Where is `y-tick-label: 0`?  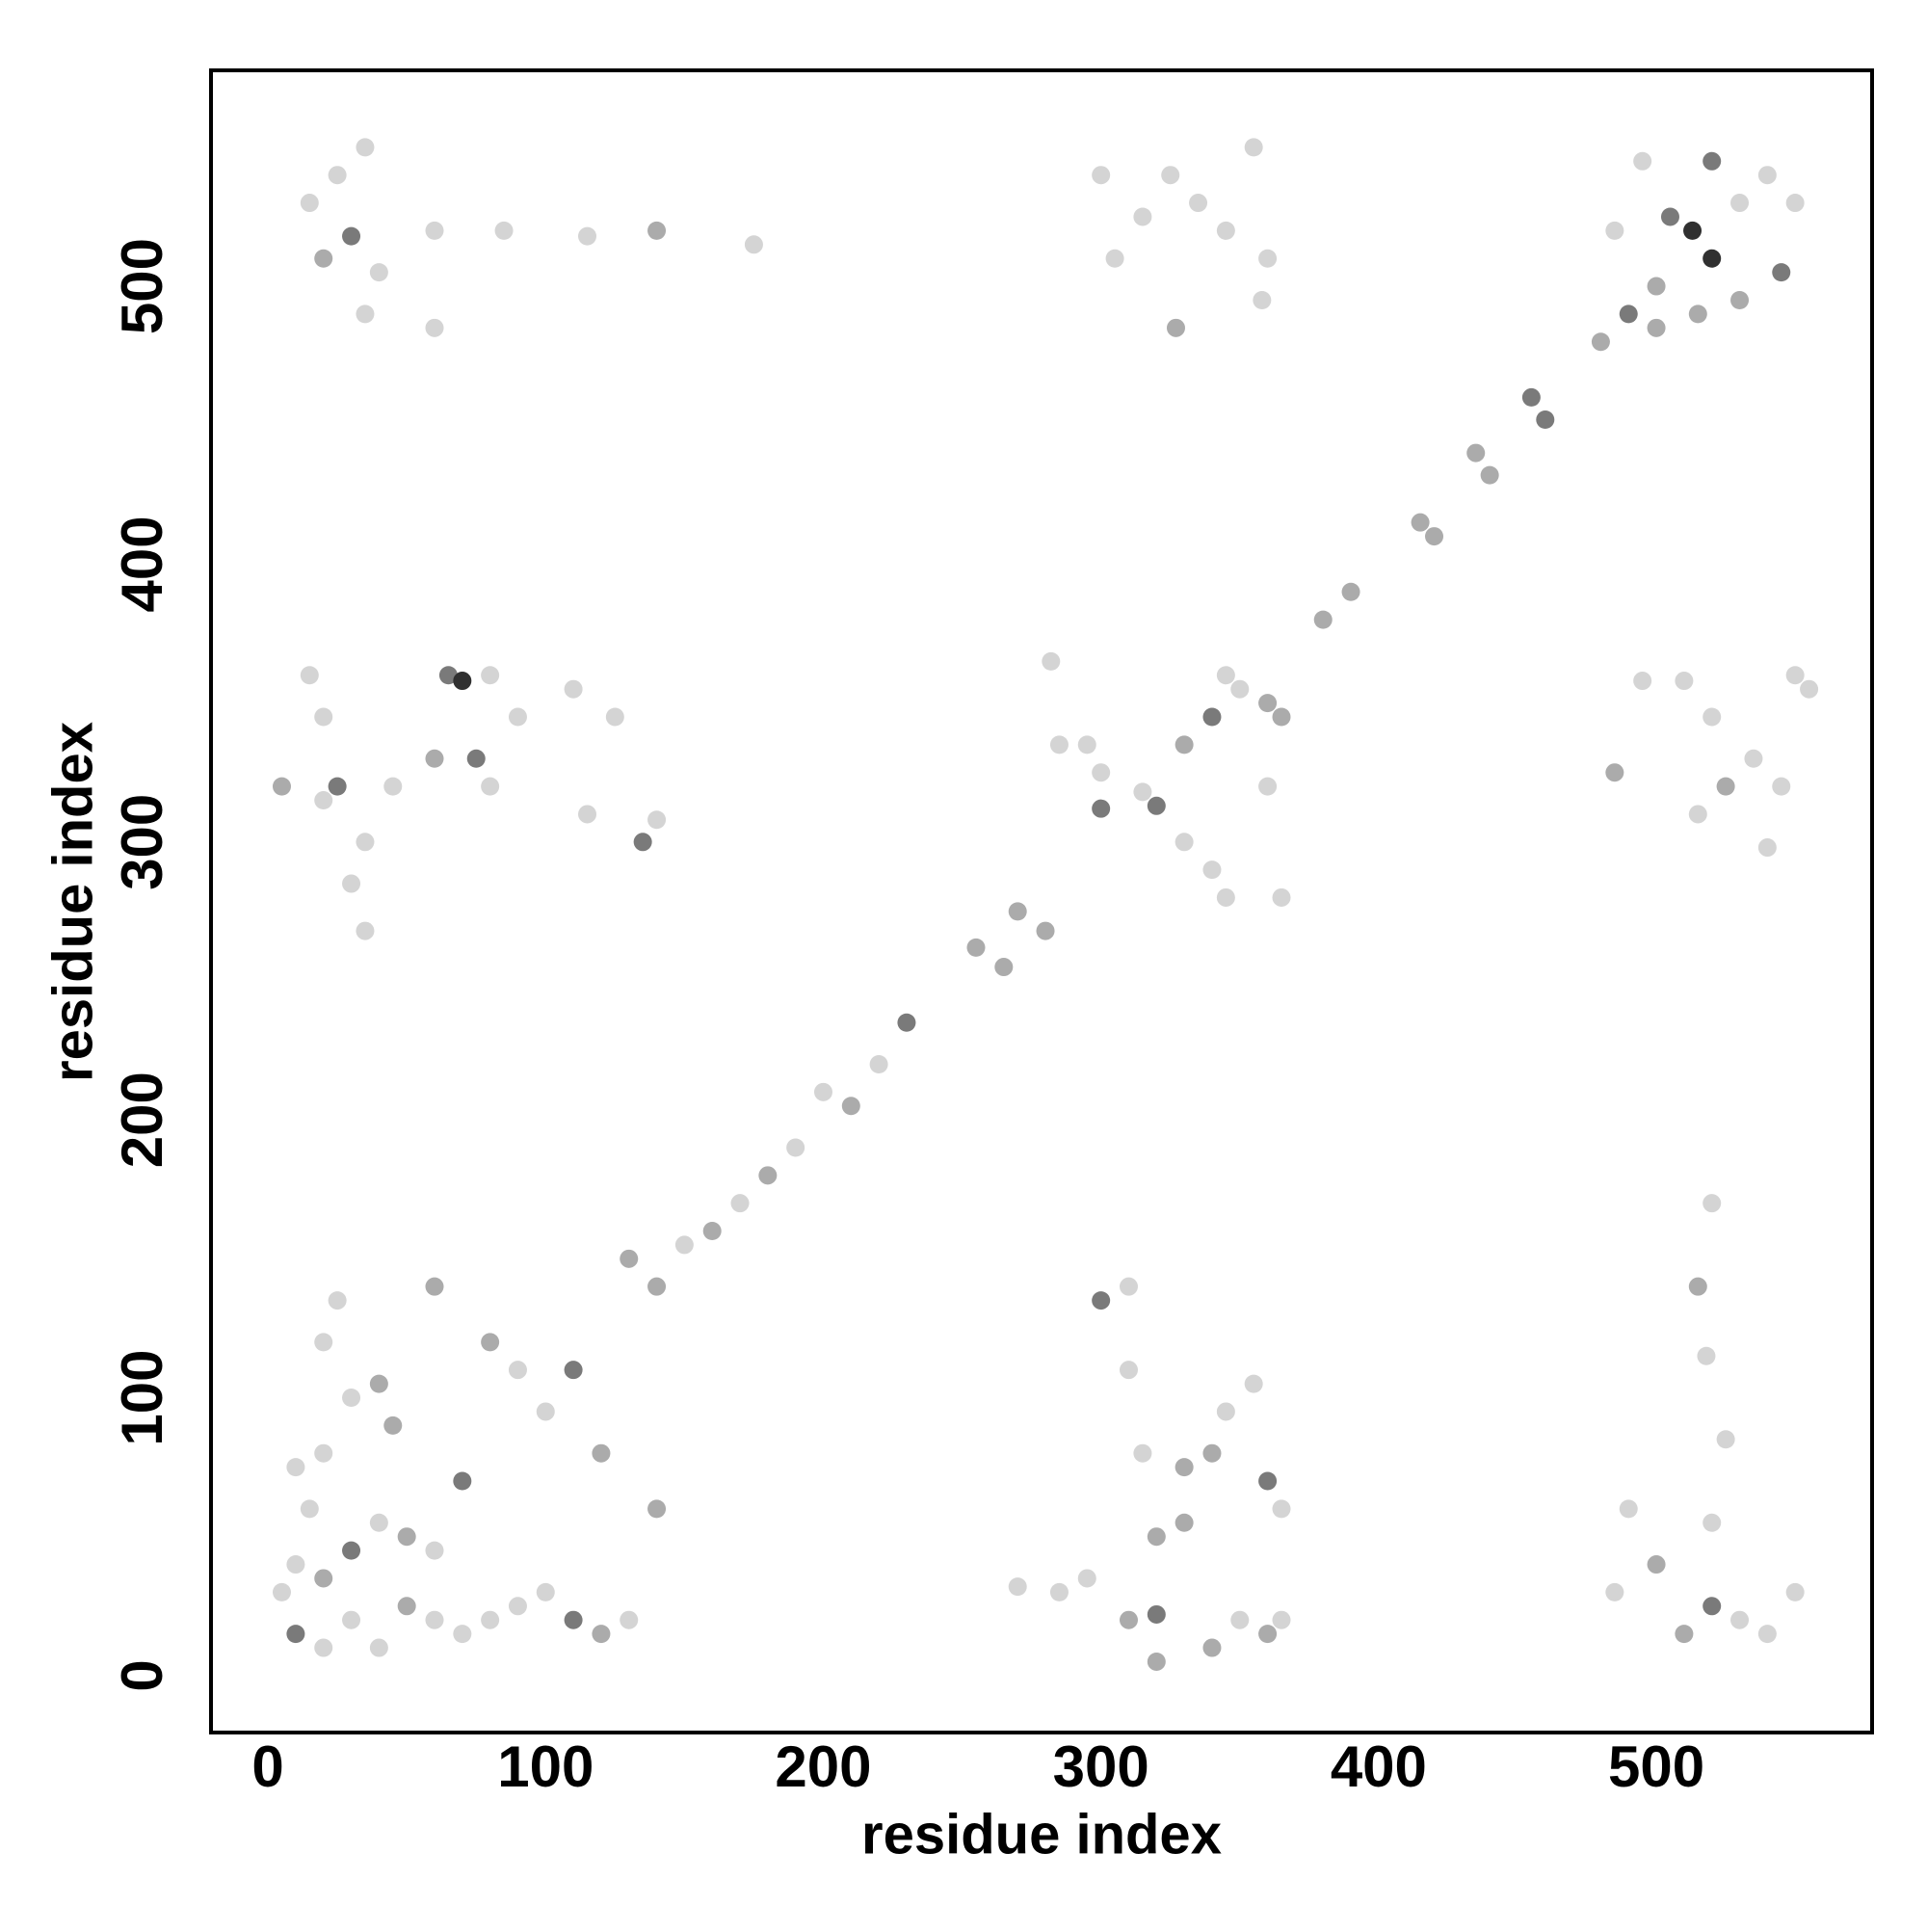
y-tick-label: 0 is located at coordinates (142, 1675).